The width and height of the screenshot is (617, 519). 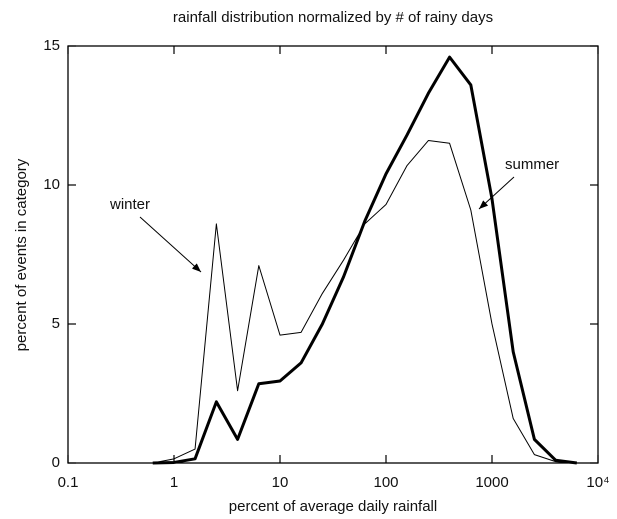 I want to click on x-tick-label: 10, so click(x=280, y=482).